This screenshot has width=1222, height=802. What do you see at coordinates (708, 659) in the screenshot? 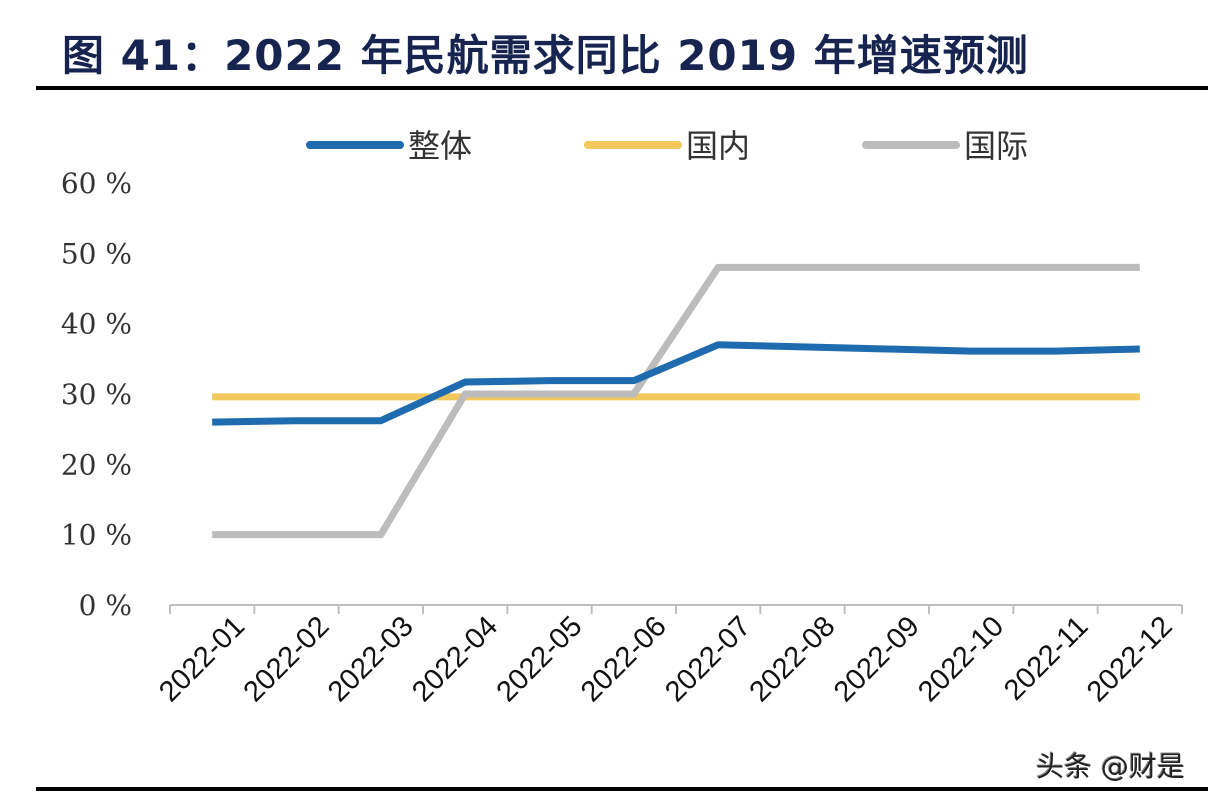
I see `x-tick-label: 2022-07` at bounding box center [708, 659].